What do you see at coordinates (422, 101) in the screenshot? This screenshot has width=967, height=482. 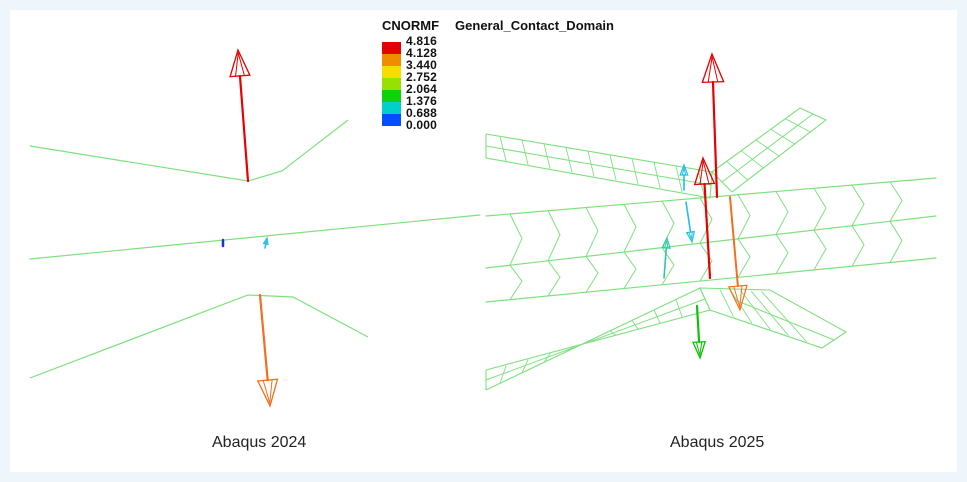 I see `legend-value: 1.376` at bounding box center [422, 101].